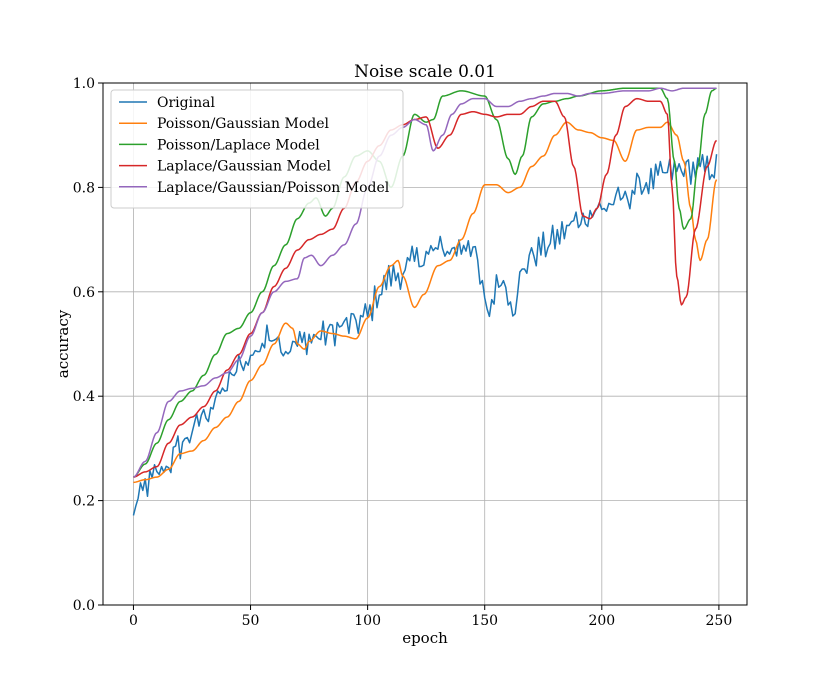  What do you see at coordinates (251, 621) in the screenshot?
I see `x-tick-label: 50` at bounding box center [251, 621].